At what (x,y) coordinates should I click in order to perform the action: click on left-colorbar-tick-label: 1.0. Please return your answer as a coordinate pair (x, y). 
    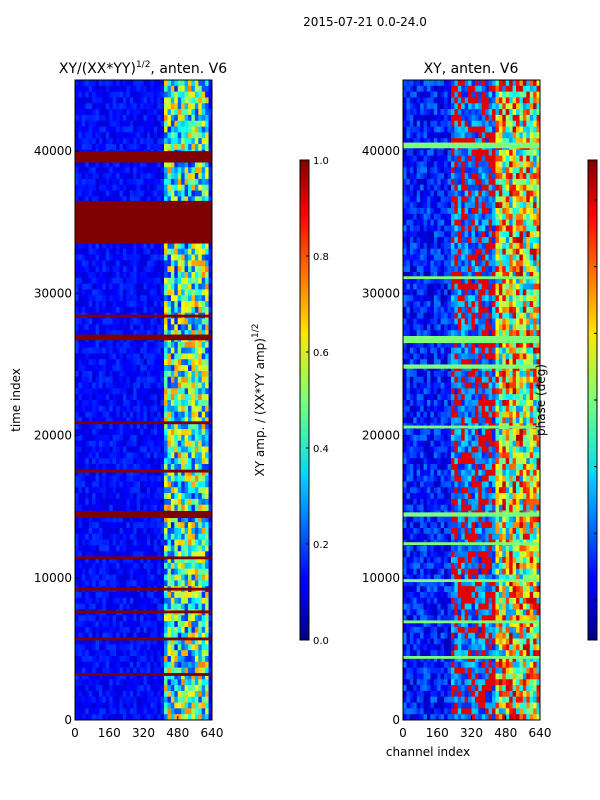
    Looking at the image, I should click on (321, 161).